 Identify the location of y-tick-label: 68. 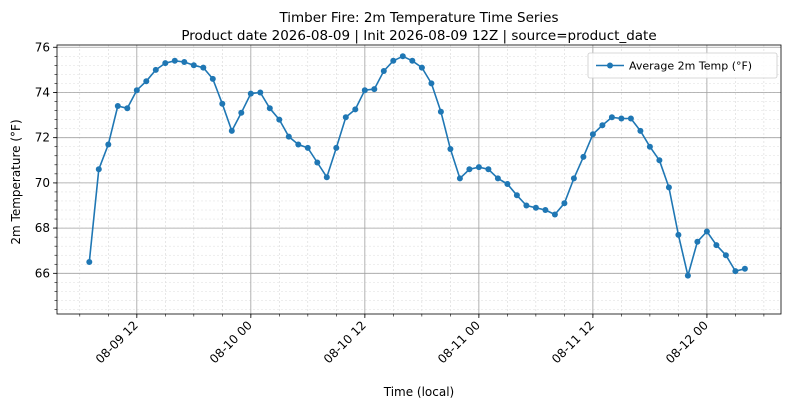
(42, 228).